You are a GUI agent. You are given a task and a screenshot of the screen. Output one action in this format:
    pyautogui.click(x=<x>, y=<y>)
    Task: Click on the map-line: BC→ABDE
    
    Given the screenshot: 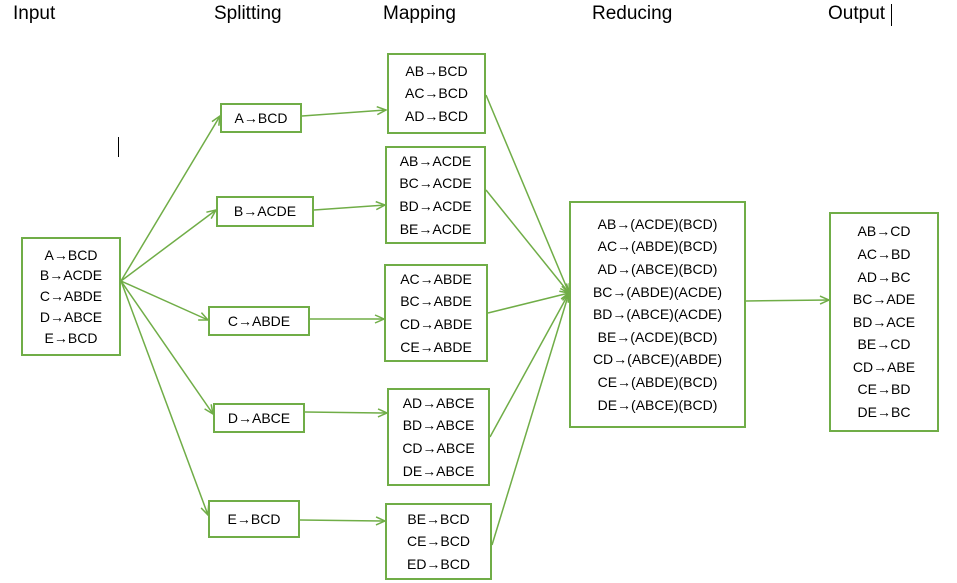 What is the action you would take?
    pyautogui.click(x=436, y=301)
    